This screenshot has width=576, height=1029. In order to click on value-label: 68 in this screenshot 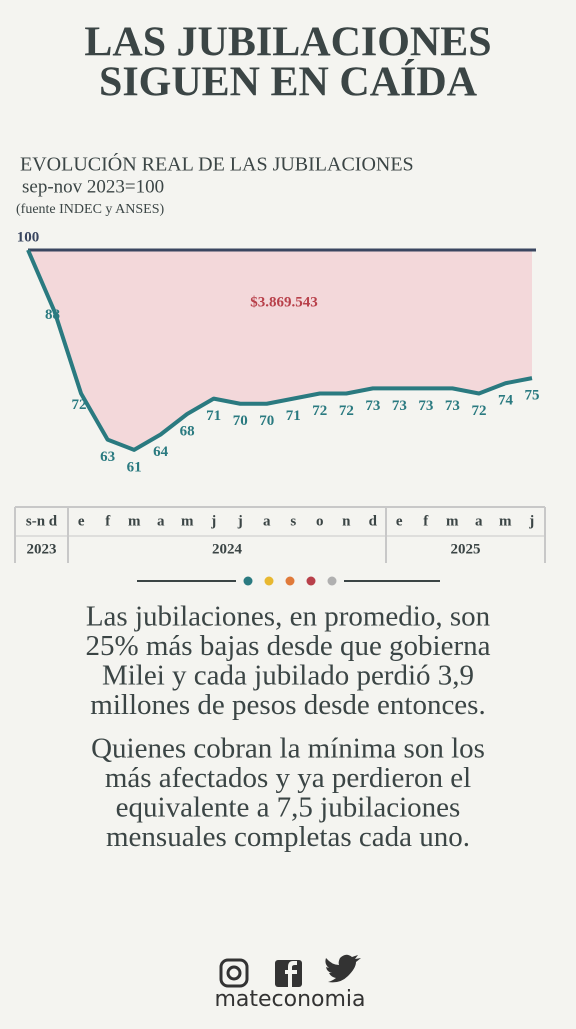, I will do `click(187, 431)`.